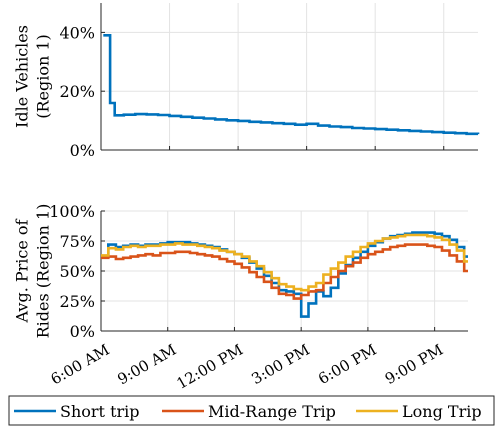 This screenshot has width=498, height=430. I want to click on y-tick-label: 100%, so click(72, 211).